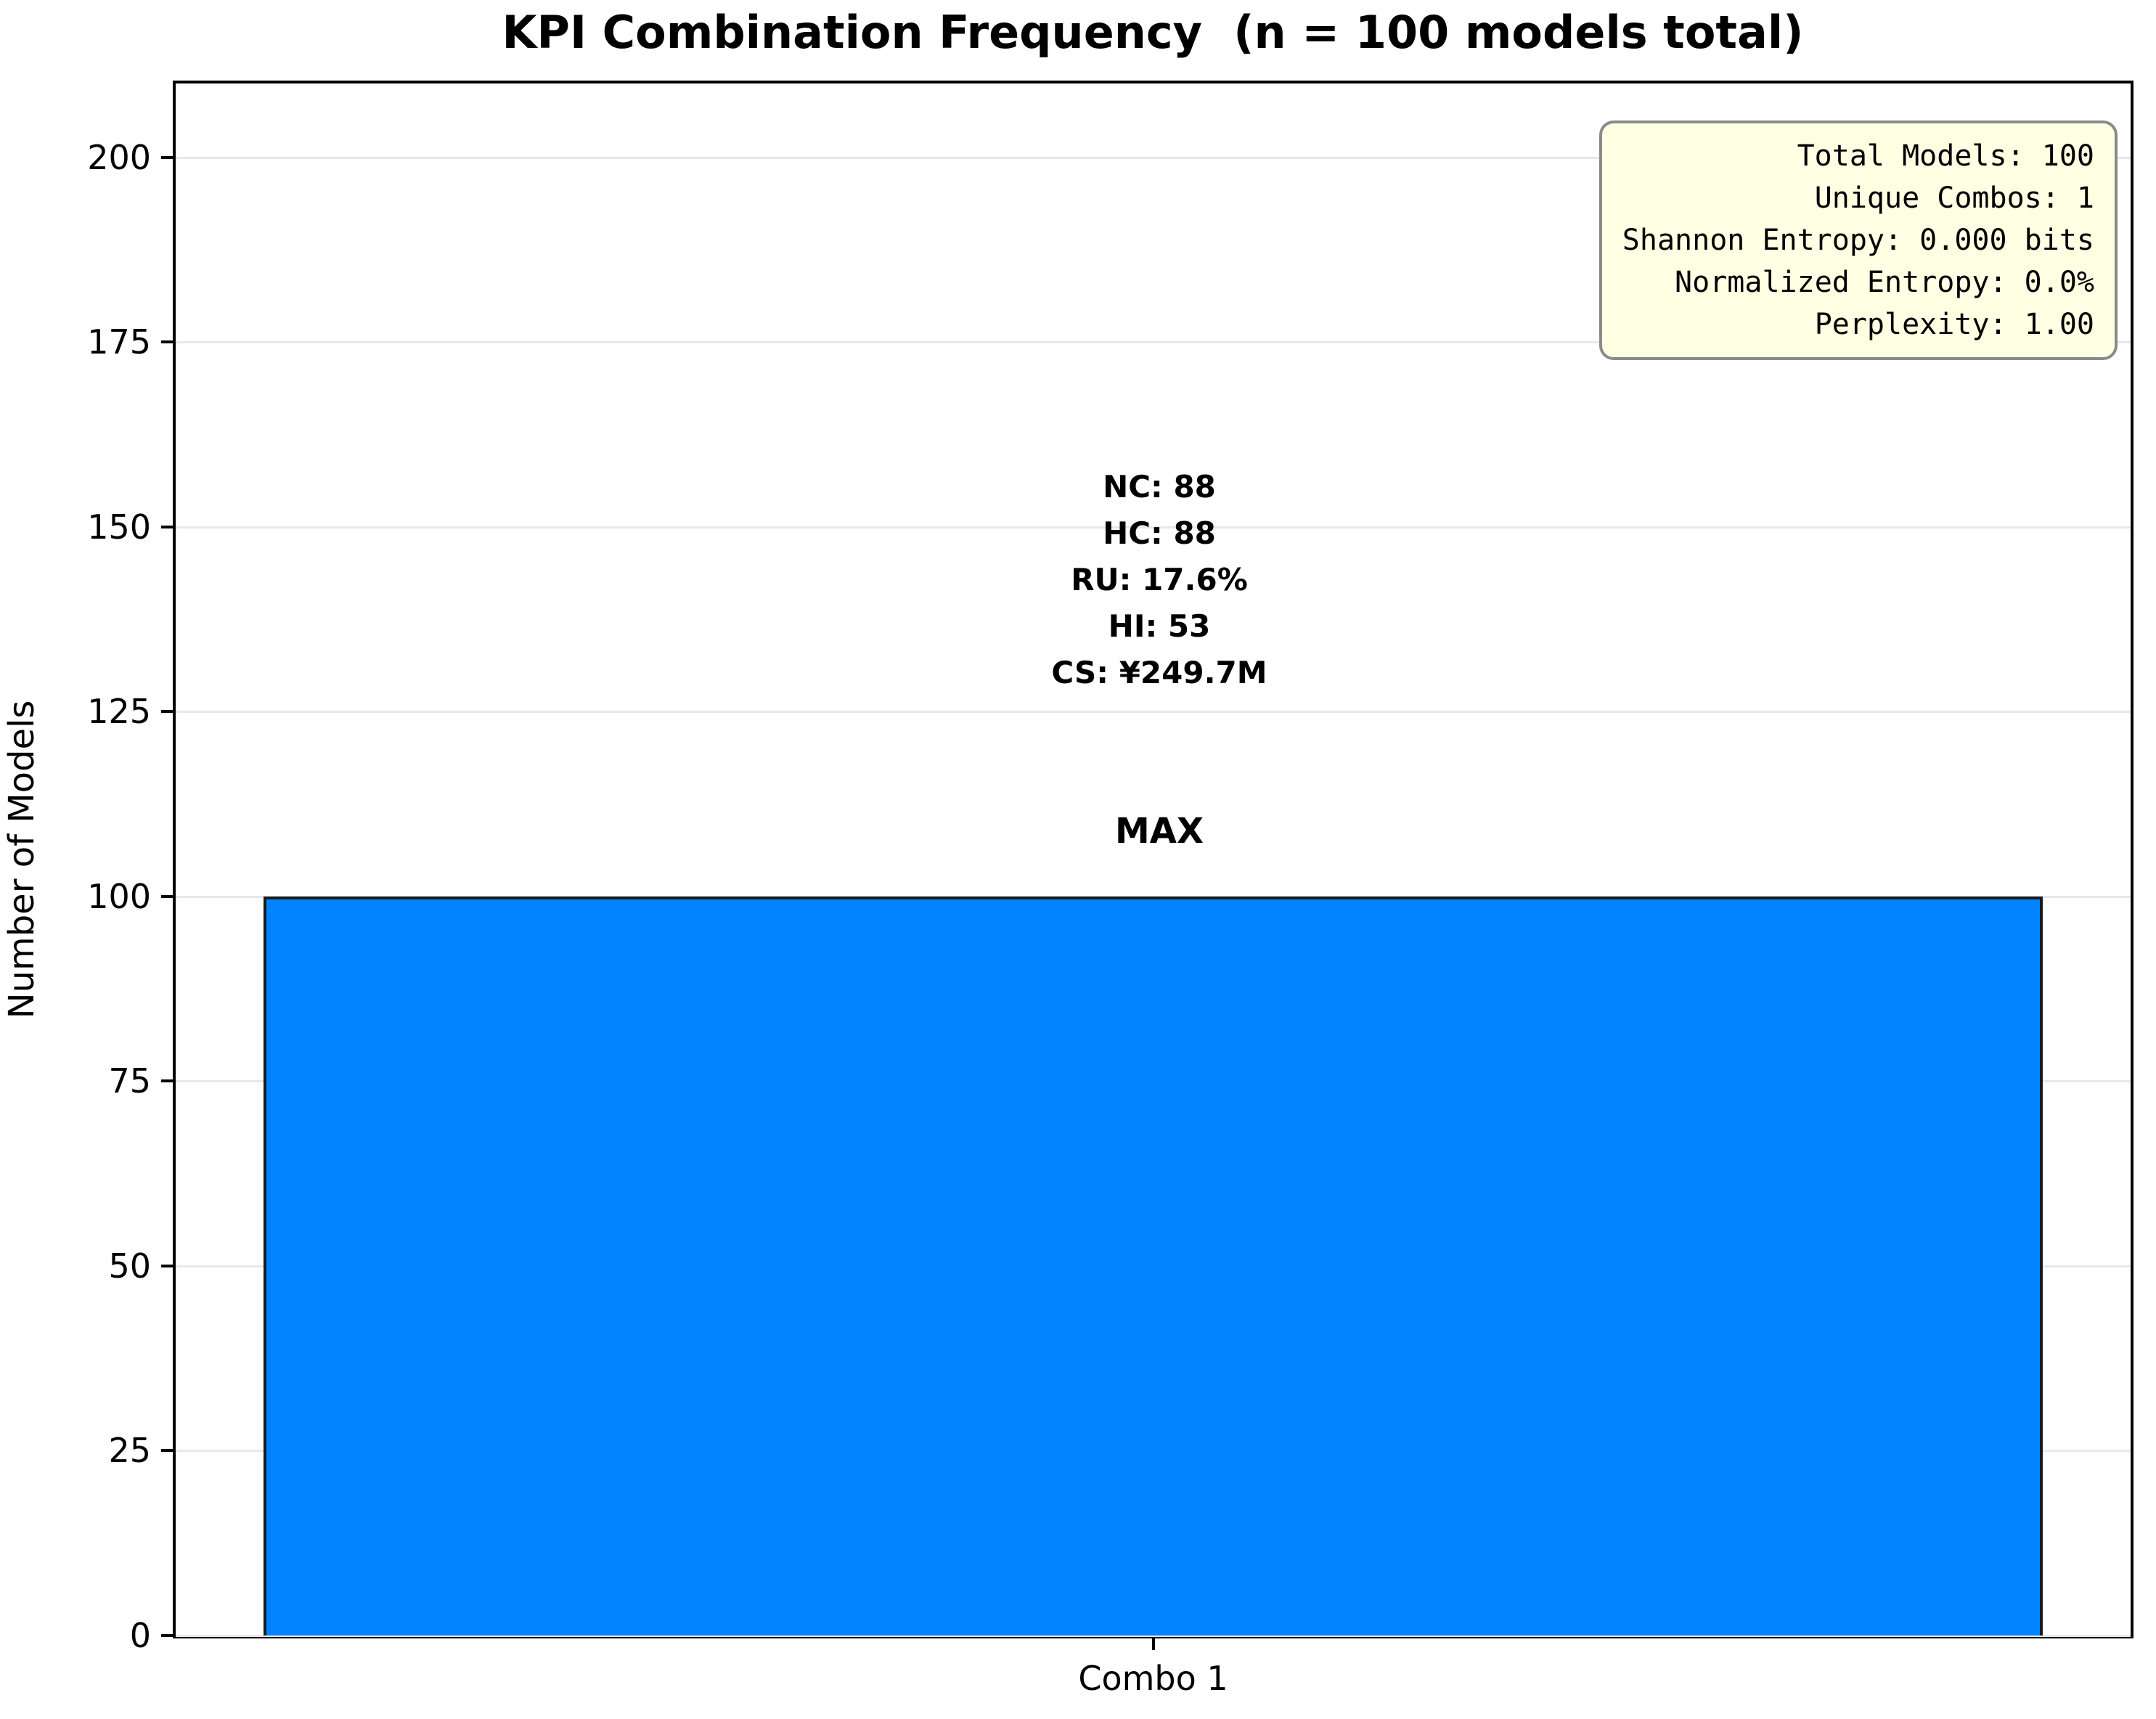 This screenshot has width=2156, height=1719. I want to click on y-tick-label-25: 25, so click(130, 1451).